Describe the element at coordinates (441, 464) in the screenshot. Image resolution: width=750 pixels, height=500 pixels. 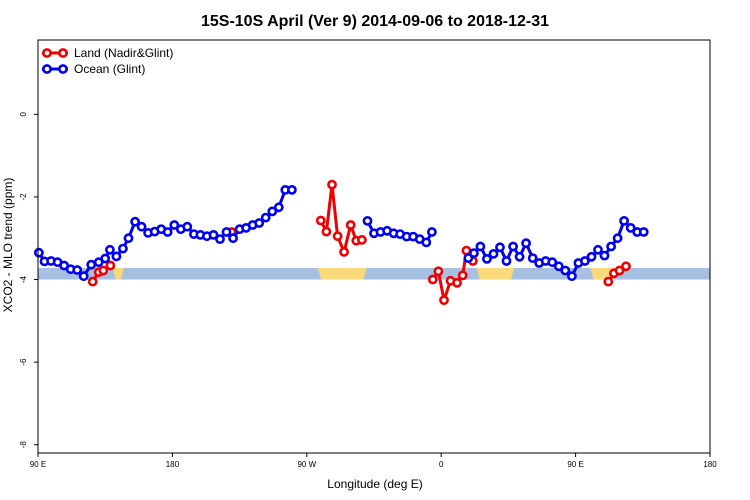
I see `x-tick-label: 0` at that location.